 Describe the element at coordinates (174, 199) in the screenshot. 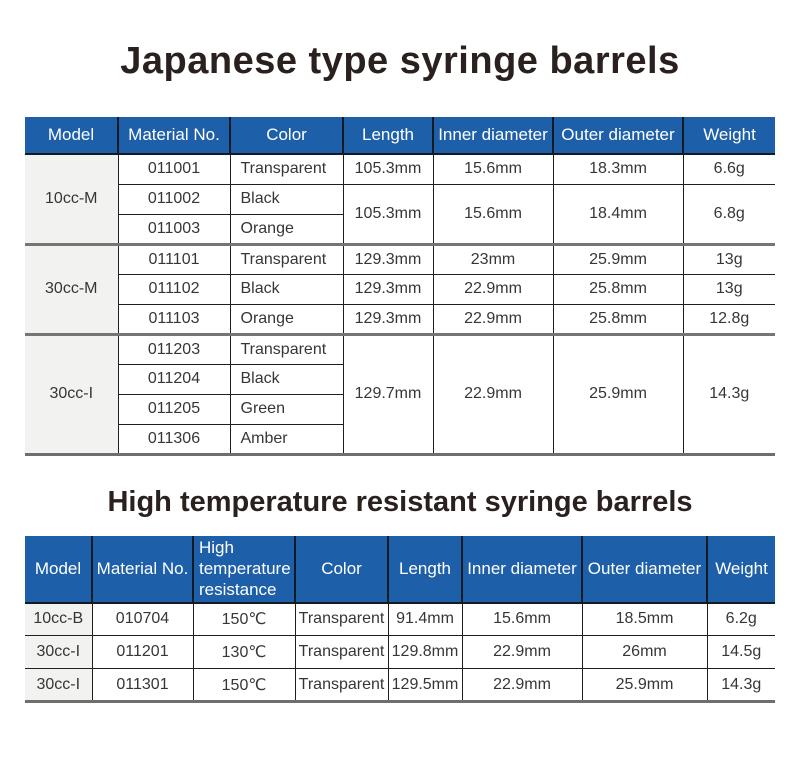

I see `material-no-cell: 011002` at that location.